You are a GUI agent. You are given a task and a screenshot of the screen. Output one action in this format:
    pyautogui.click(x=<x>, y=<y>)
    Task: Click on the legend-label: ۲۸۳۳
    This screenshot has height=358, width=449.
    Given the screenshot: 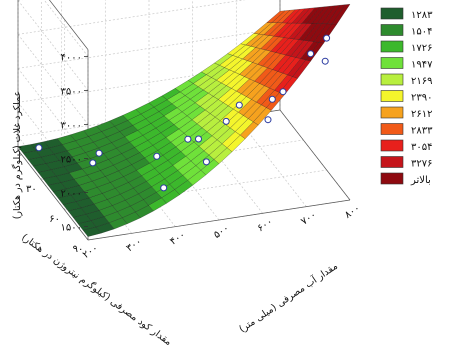 What is the action you would take?
    pyautogui.click(x=422, y=131)
    